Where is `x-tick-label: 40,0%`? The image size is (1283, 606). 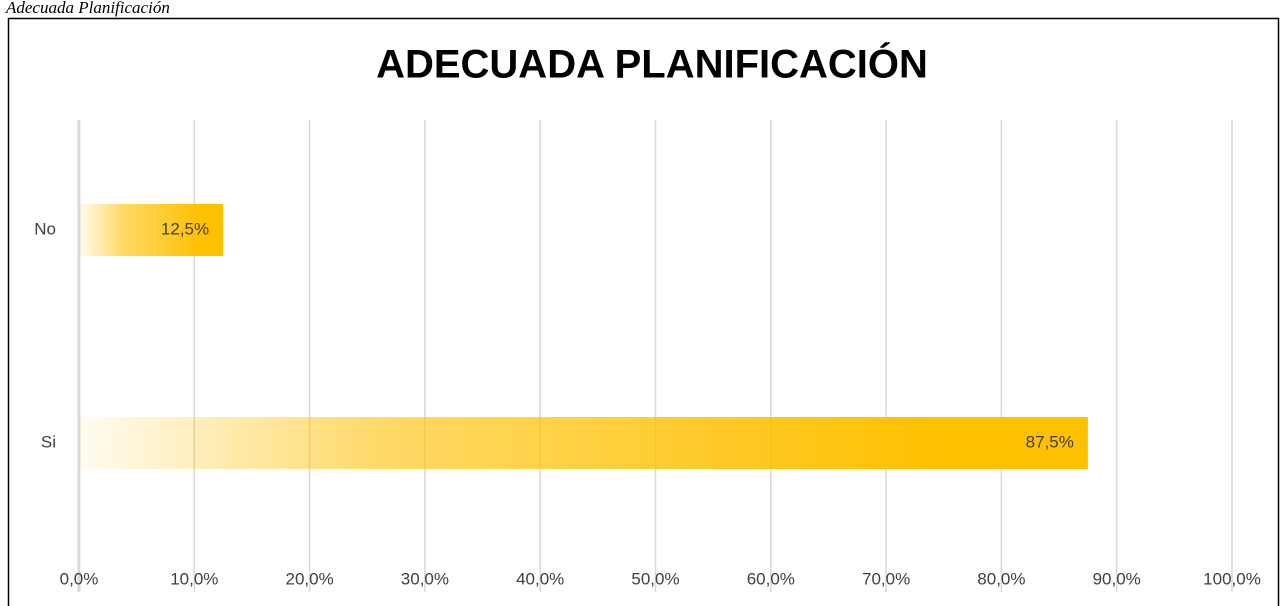
x-tick-label: 40,0% is located at coordinates (540, 578).